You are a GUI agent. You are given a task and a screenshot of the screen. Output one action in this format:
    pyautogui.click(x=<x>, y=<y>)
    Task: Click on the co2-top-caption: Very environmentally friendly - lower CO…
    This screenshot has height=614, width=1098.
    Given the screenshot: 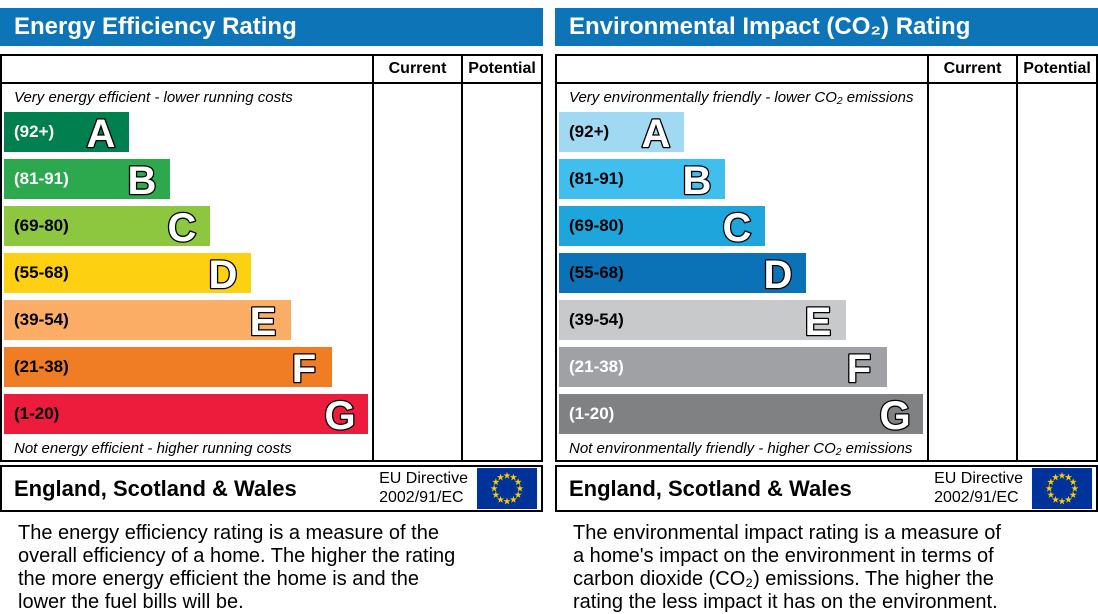 What is the action you would take?
    pyautogui.click(x=741, y=97)
    